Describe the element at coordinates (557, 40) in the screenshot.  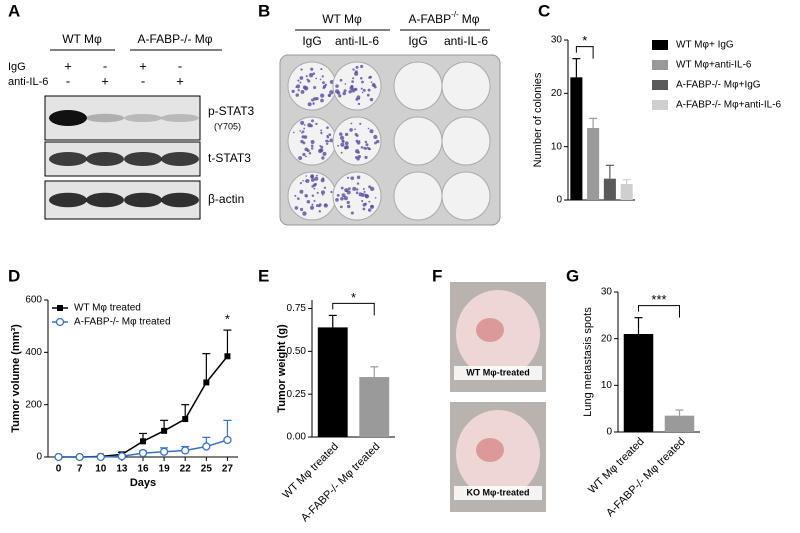
I see `y-tick-label: 30` at that location.